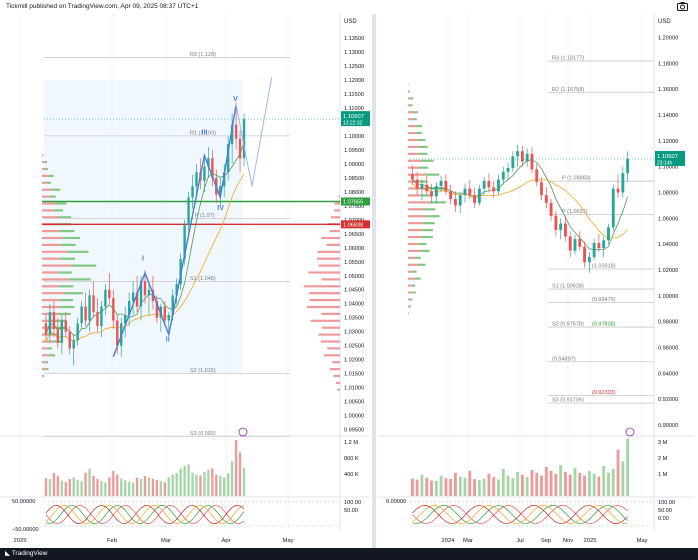  What do you see at coordinates (354, 39) in the screenshot?
I see `price-tick-label: 1.13500` at bounding box center [354, 39].